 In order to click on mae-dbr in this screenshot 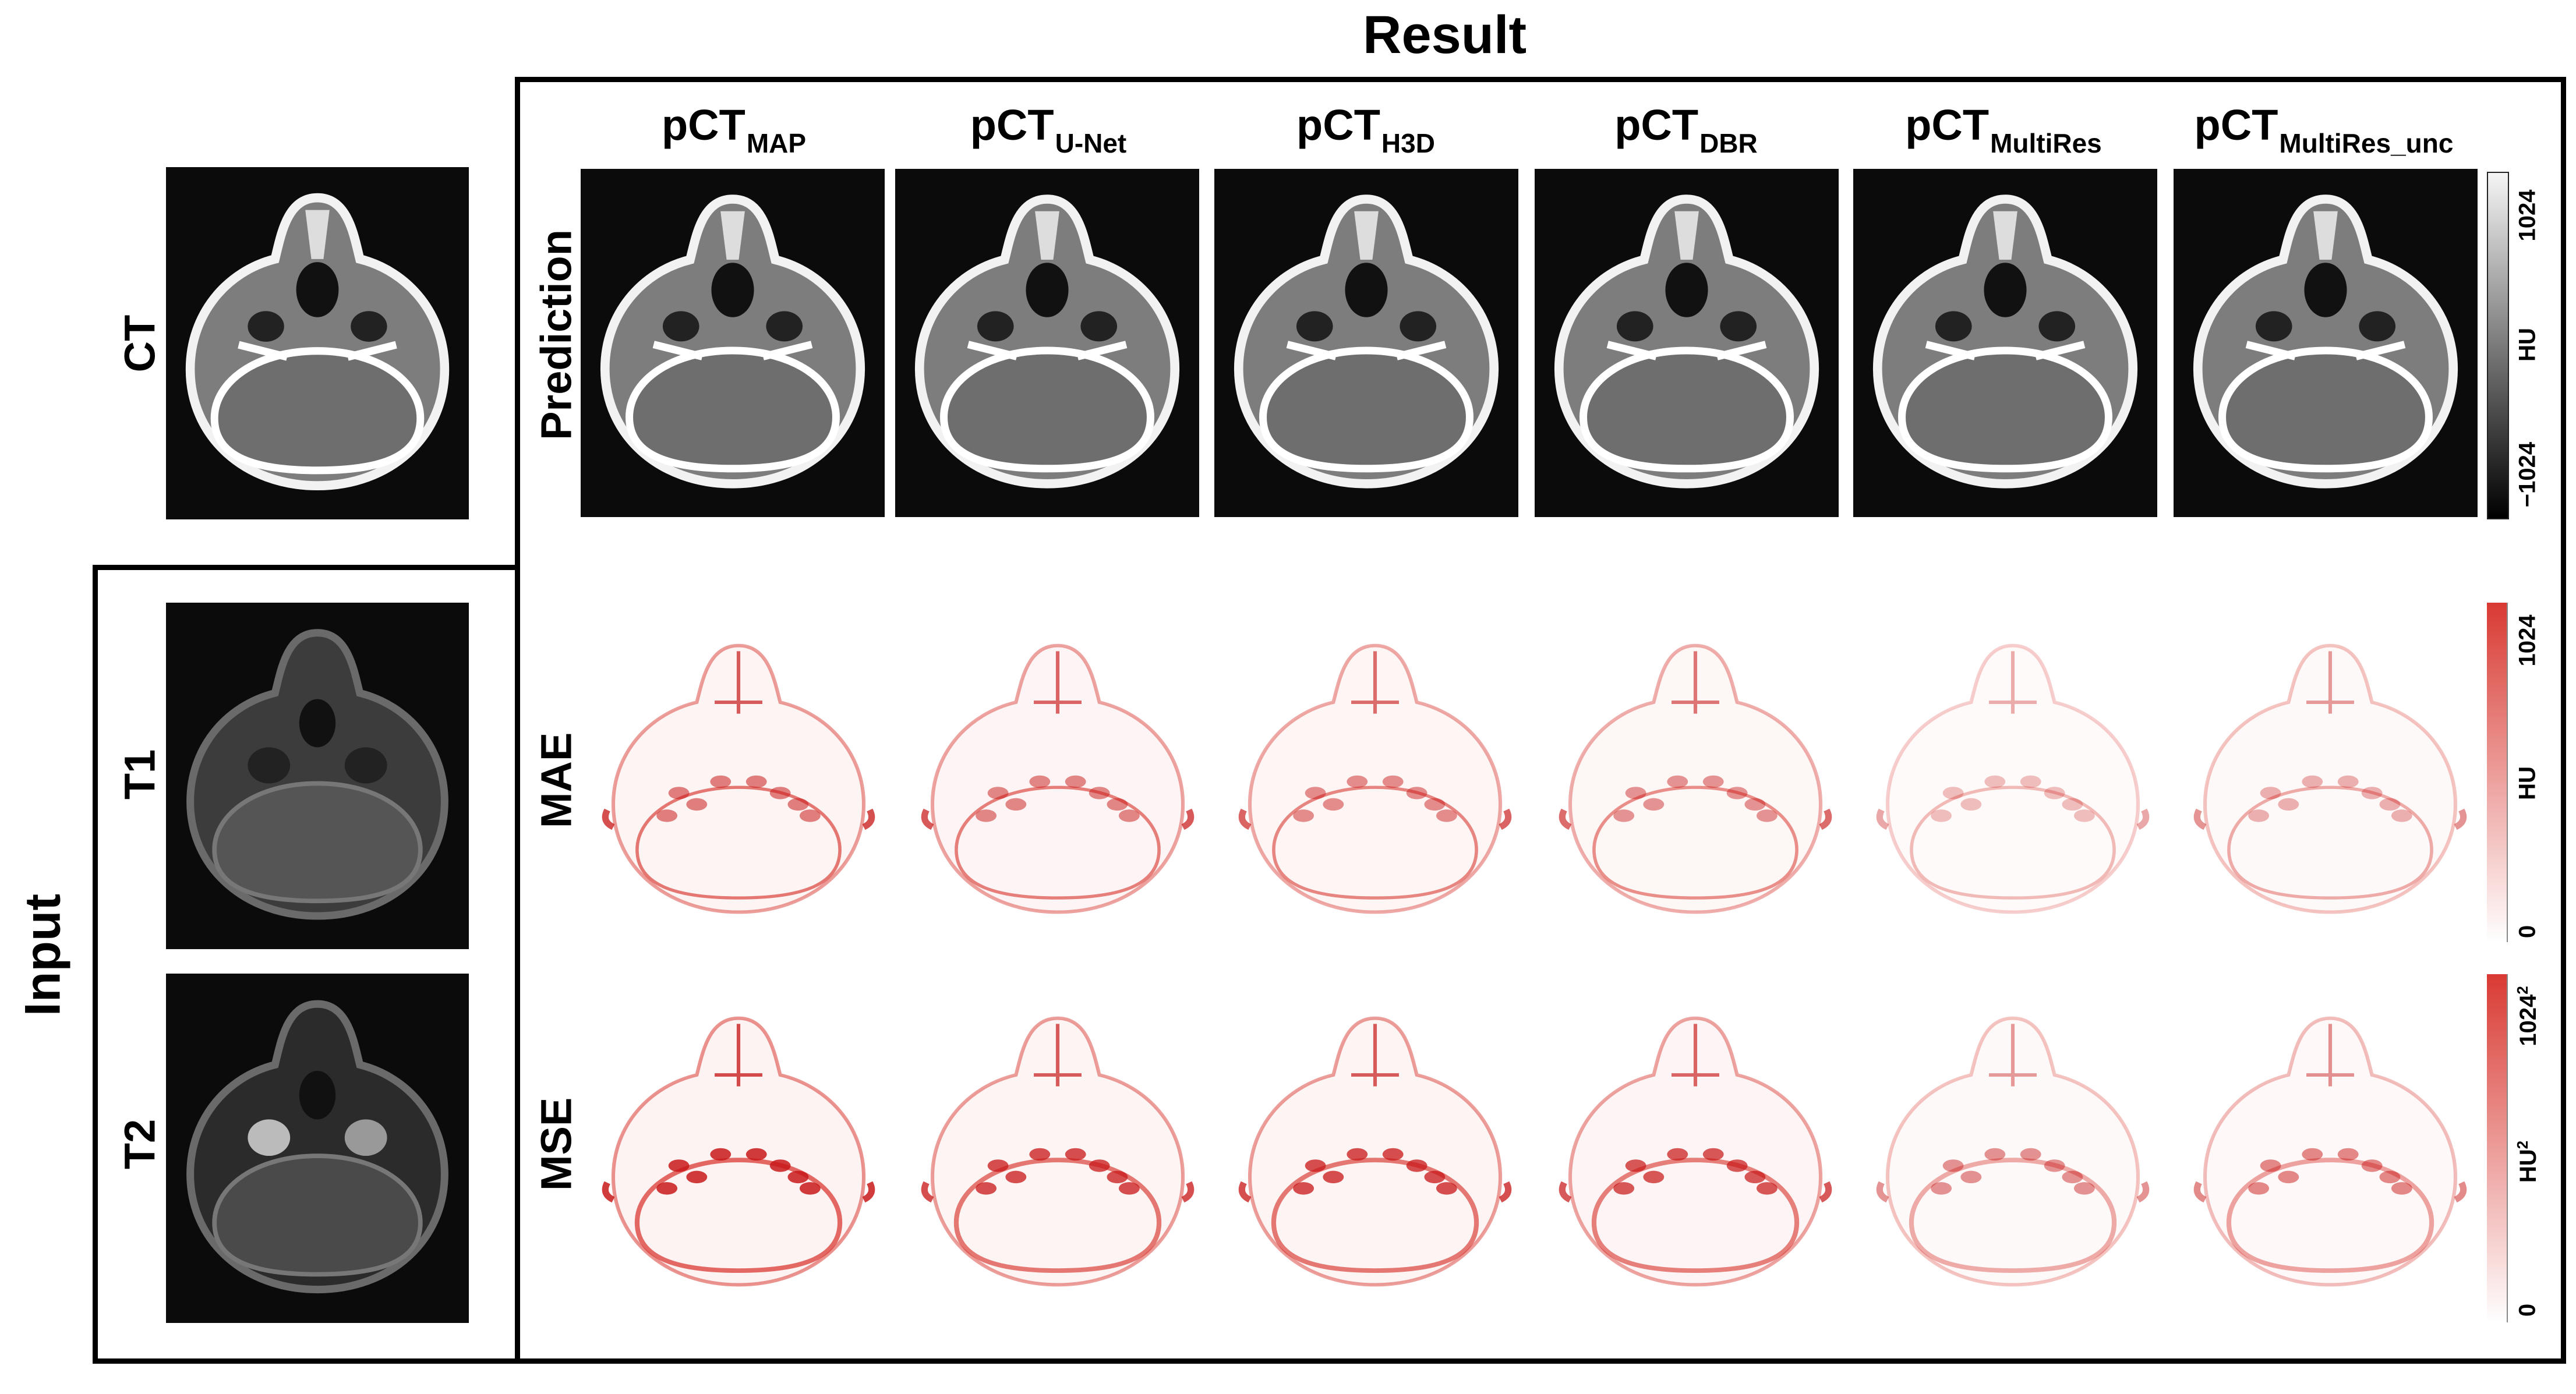, I will do `click(1695, 780)`.